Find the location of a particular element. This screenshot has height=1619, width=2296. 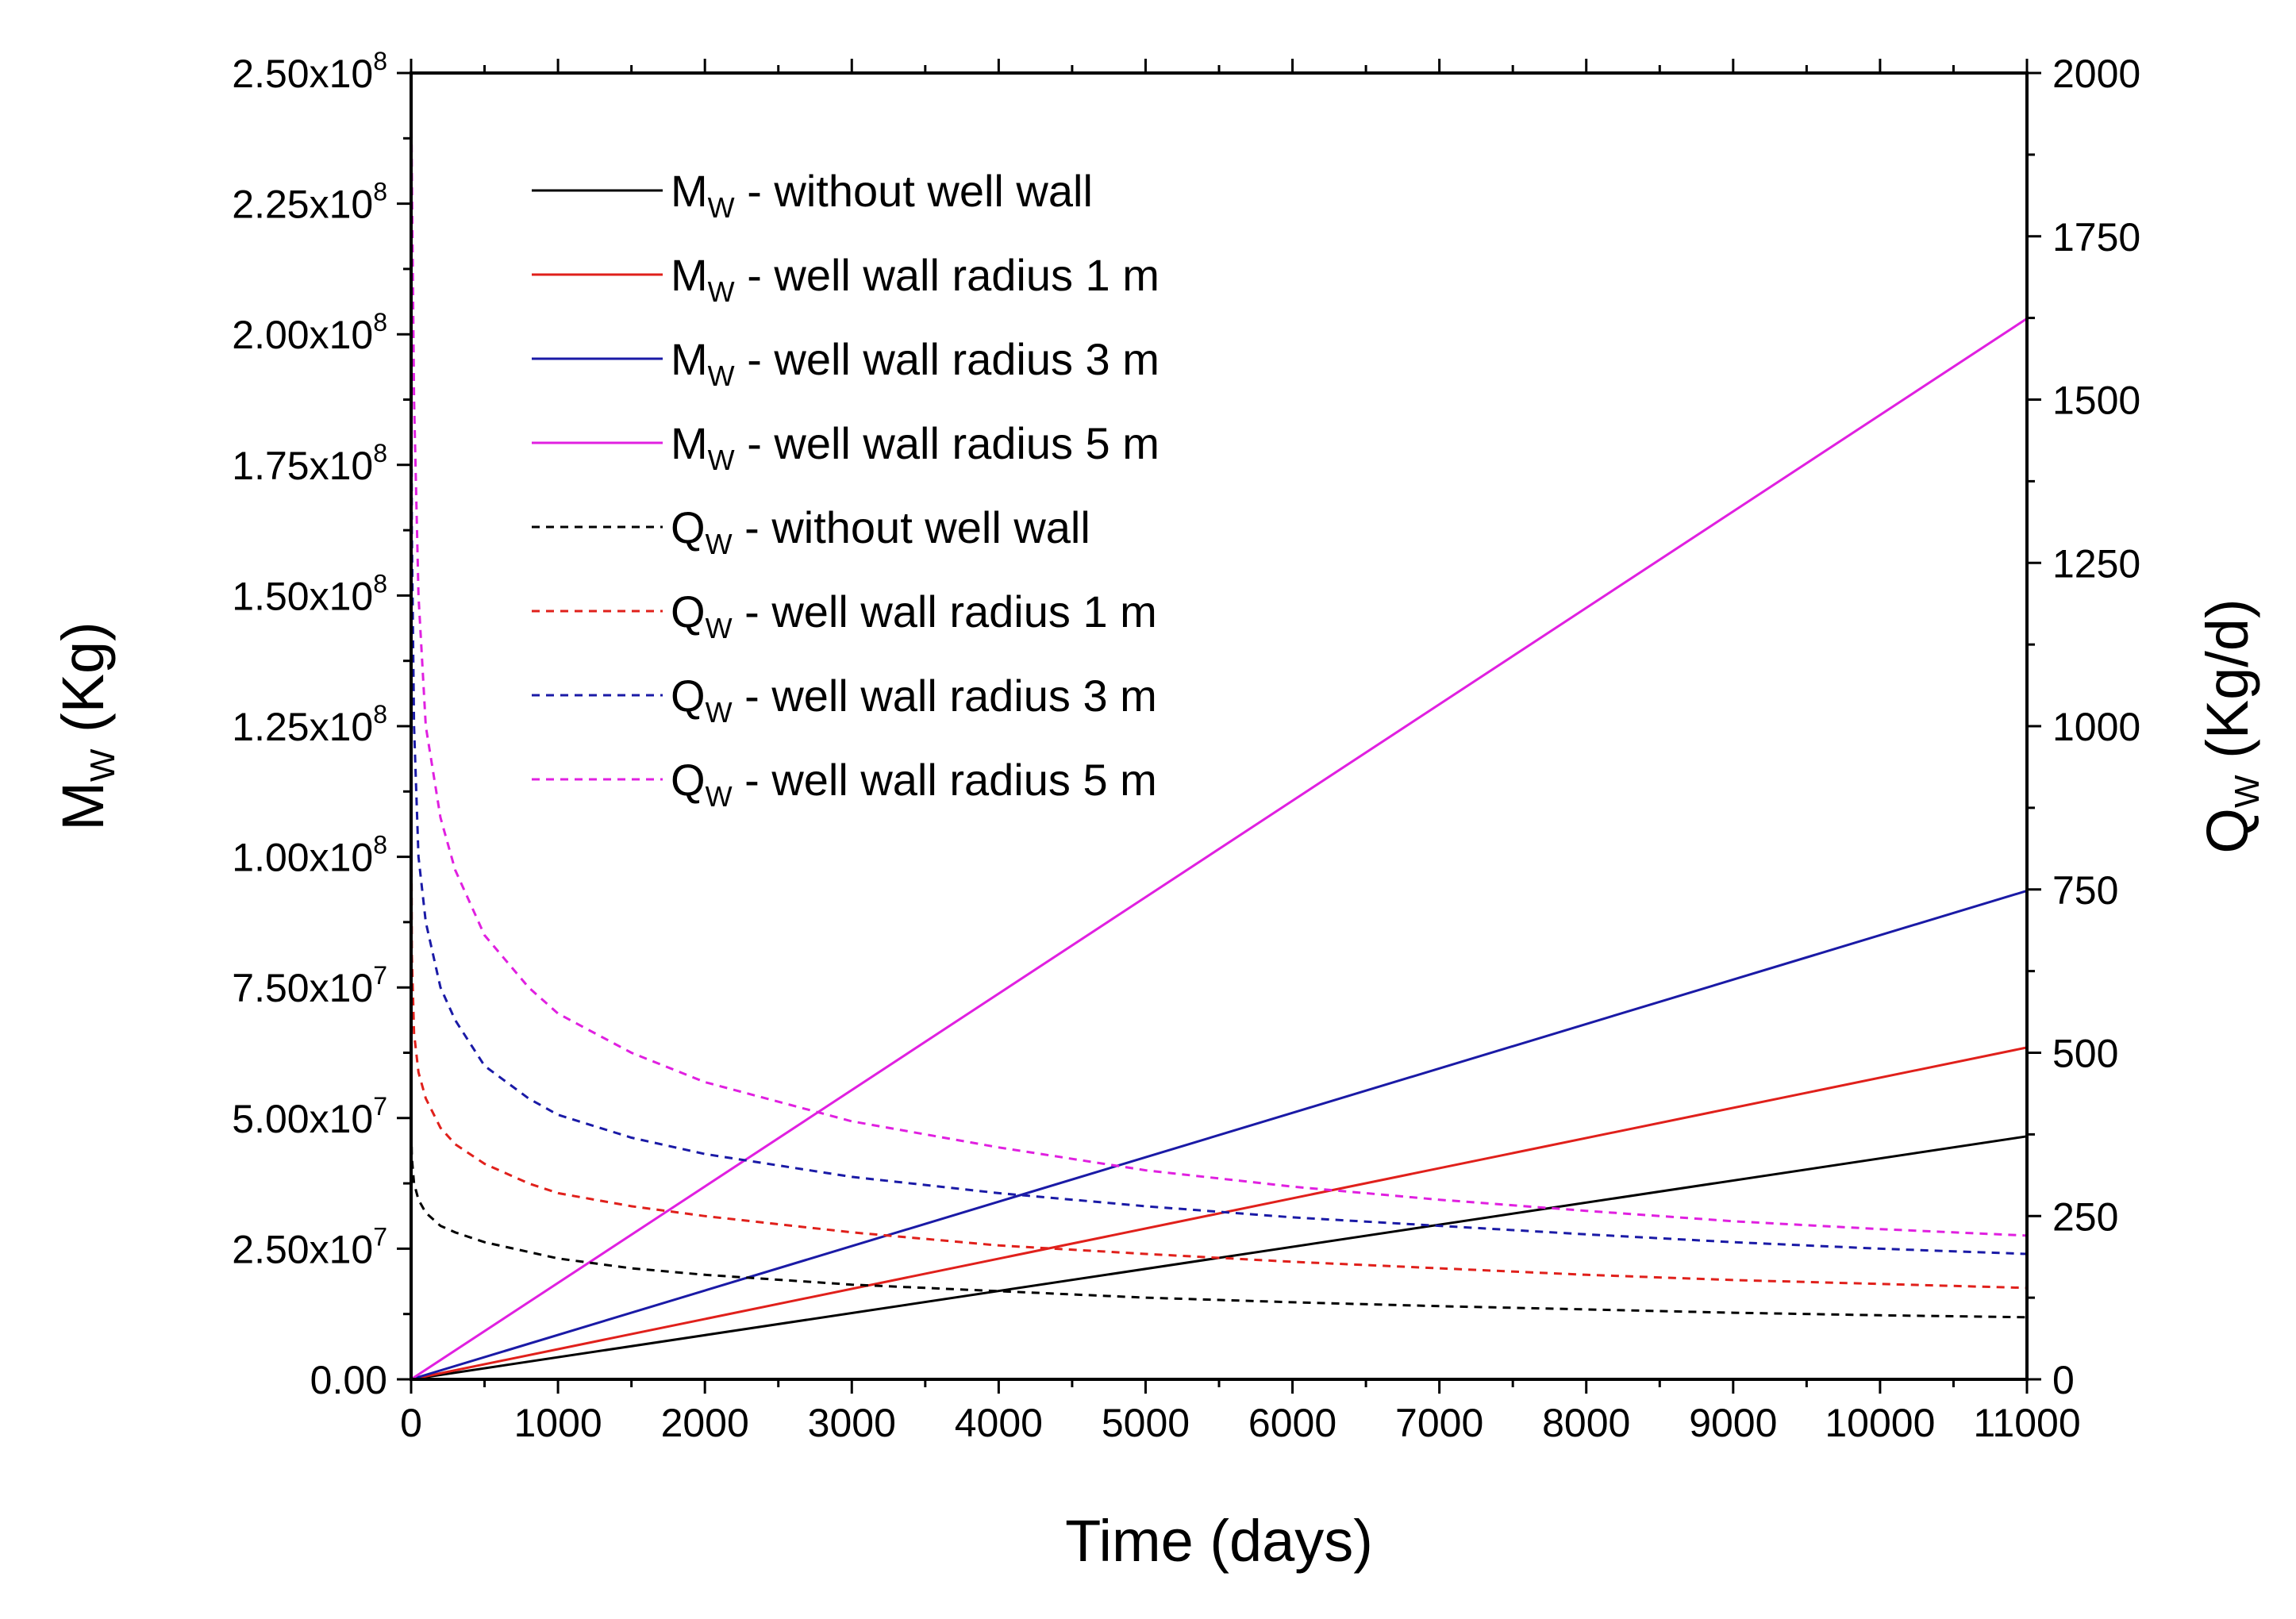

y-left-tick-label: 1.75x10⁸ is located at coordinates (309, 463).